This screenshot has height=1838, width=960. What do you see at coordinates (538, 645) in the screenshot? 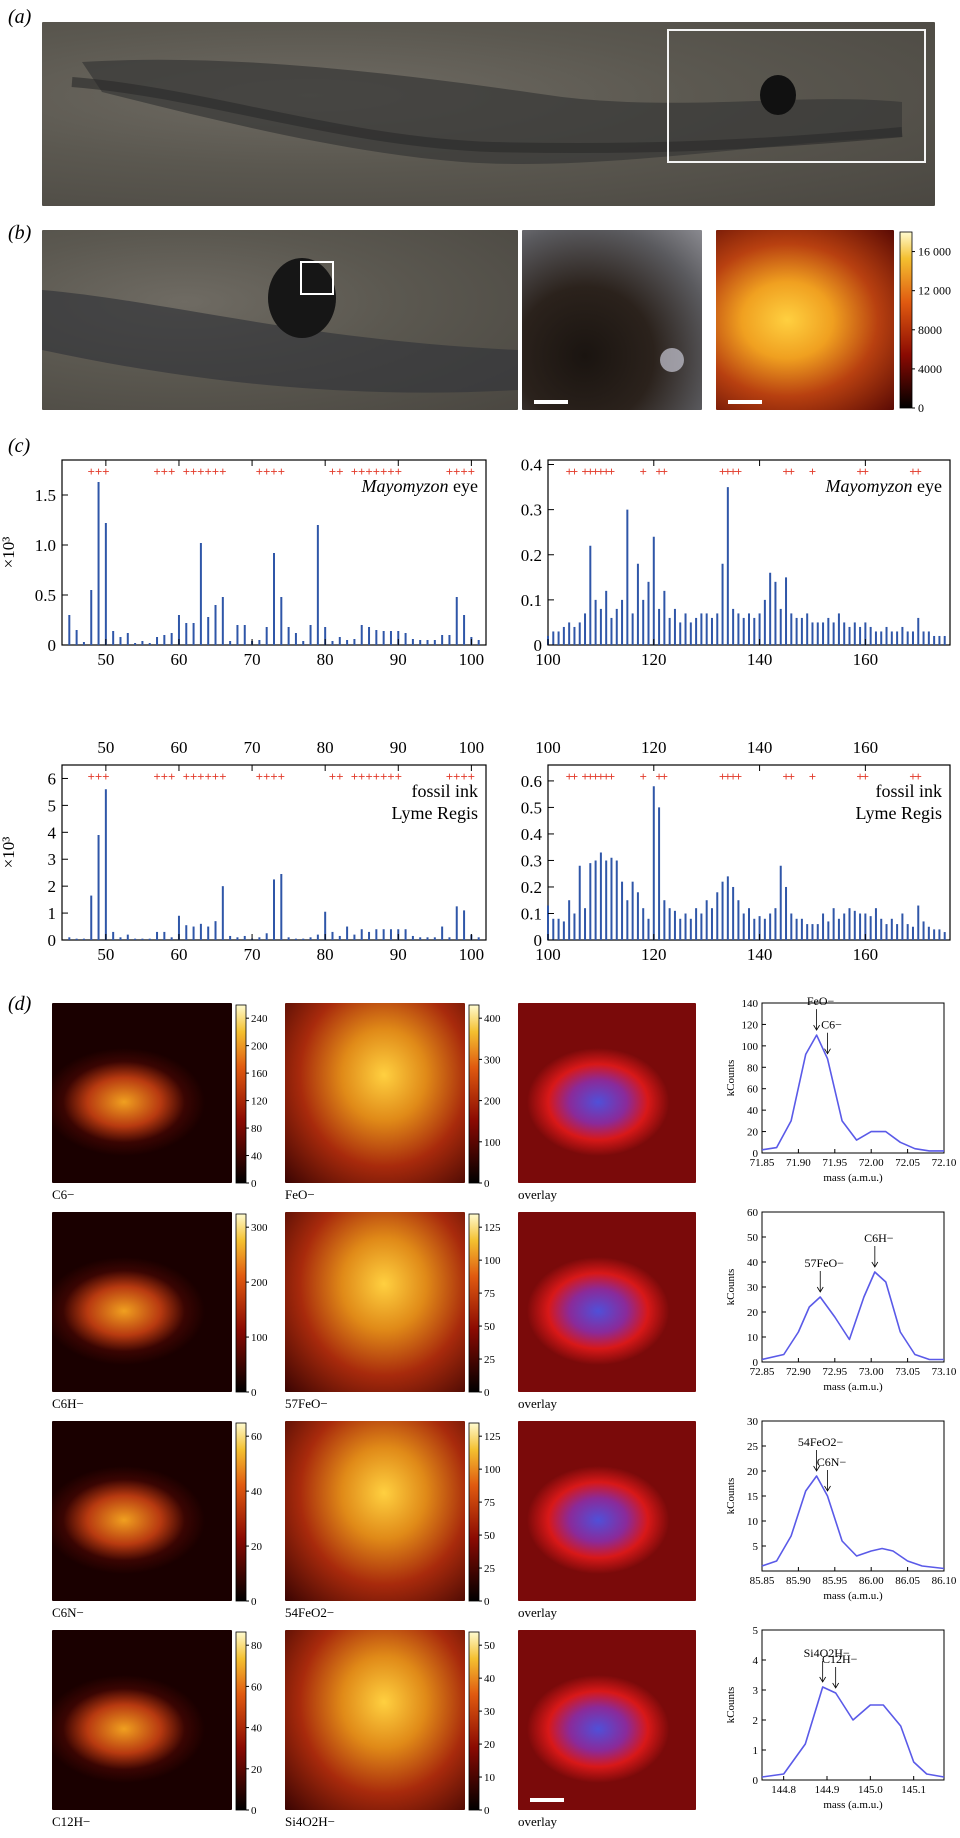
I see `y-tick-label: 0` at bounding box center [538, 645].